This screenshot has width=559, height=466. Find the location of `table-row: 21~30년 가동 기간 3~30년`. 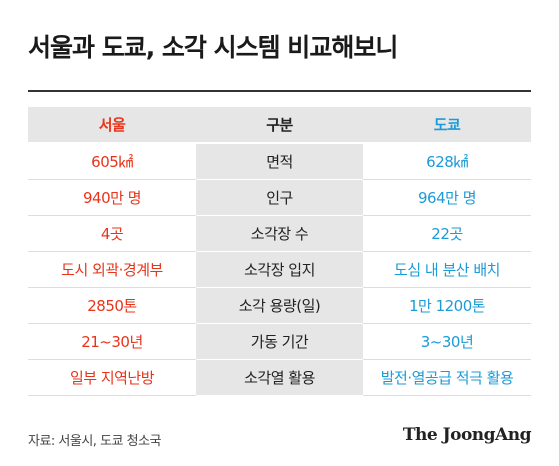

table-row: 21~30년 가동 기간 3~30년 is located at coordinates (279, 341).